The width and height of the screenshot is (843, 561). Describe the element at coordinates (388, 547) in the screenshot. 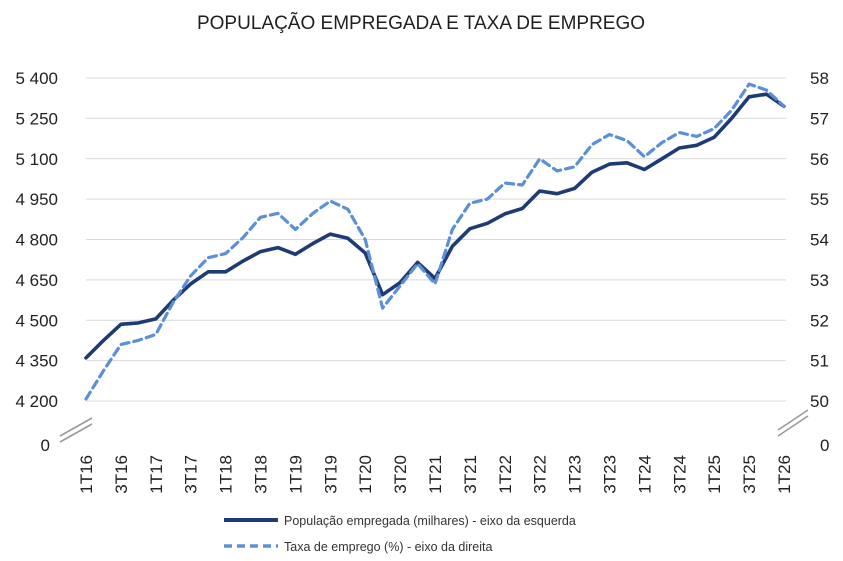

I see `legend-label-rate: Taxa de emprego (%) - eixo da direita` at that location.